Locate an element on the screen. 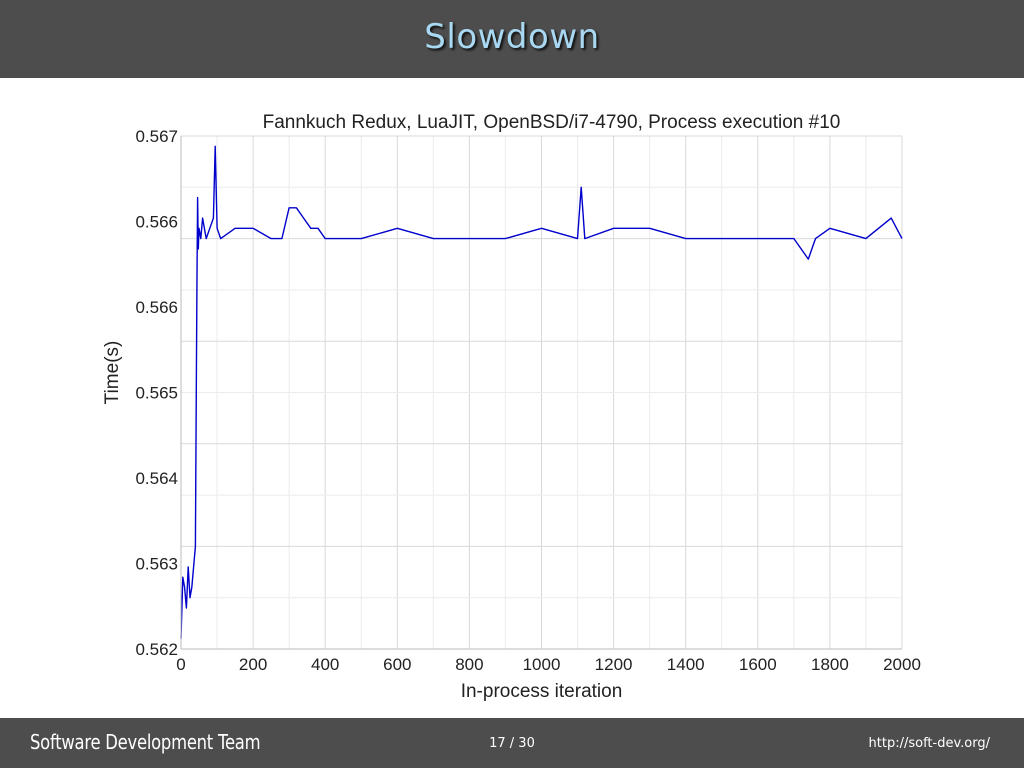 Image resolution: width=1024 pixels, height=768 pixels. y-tick-label: 0.563 is located at coordinates (156, 564).